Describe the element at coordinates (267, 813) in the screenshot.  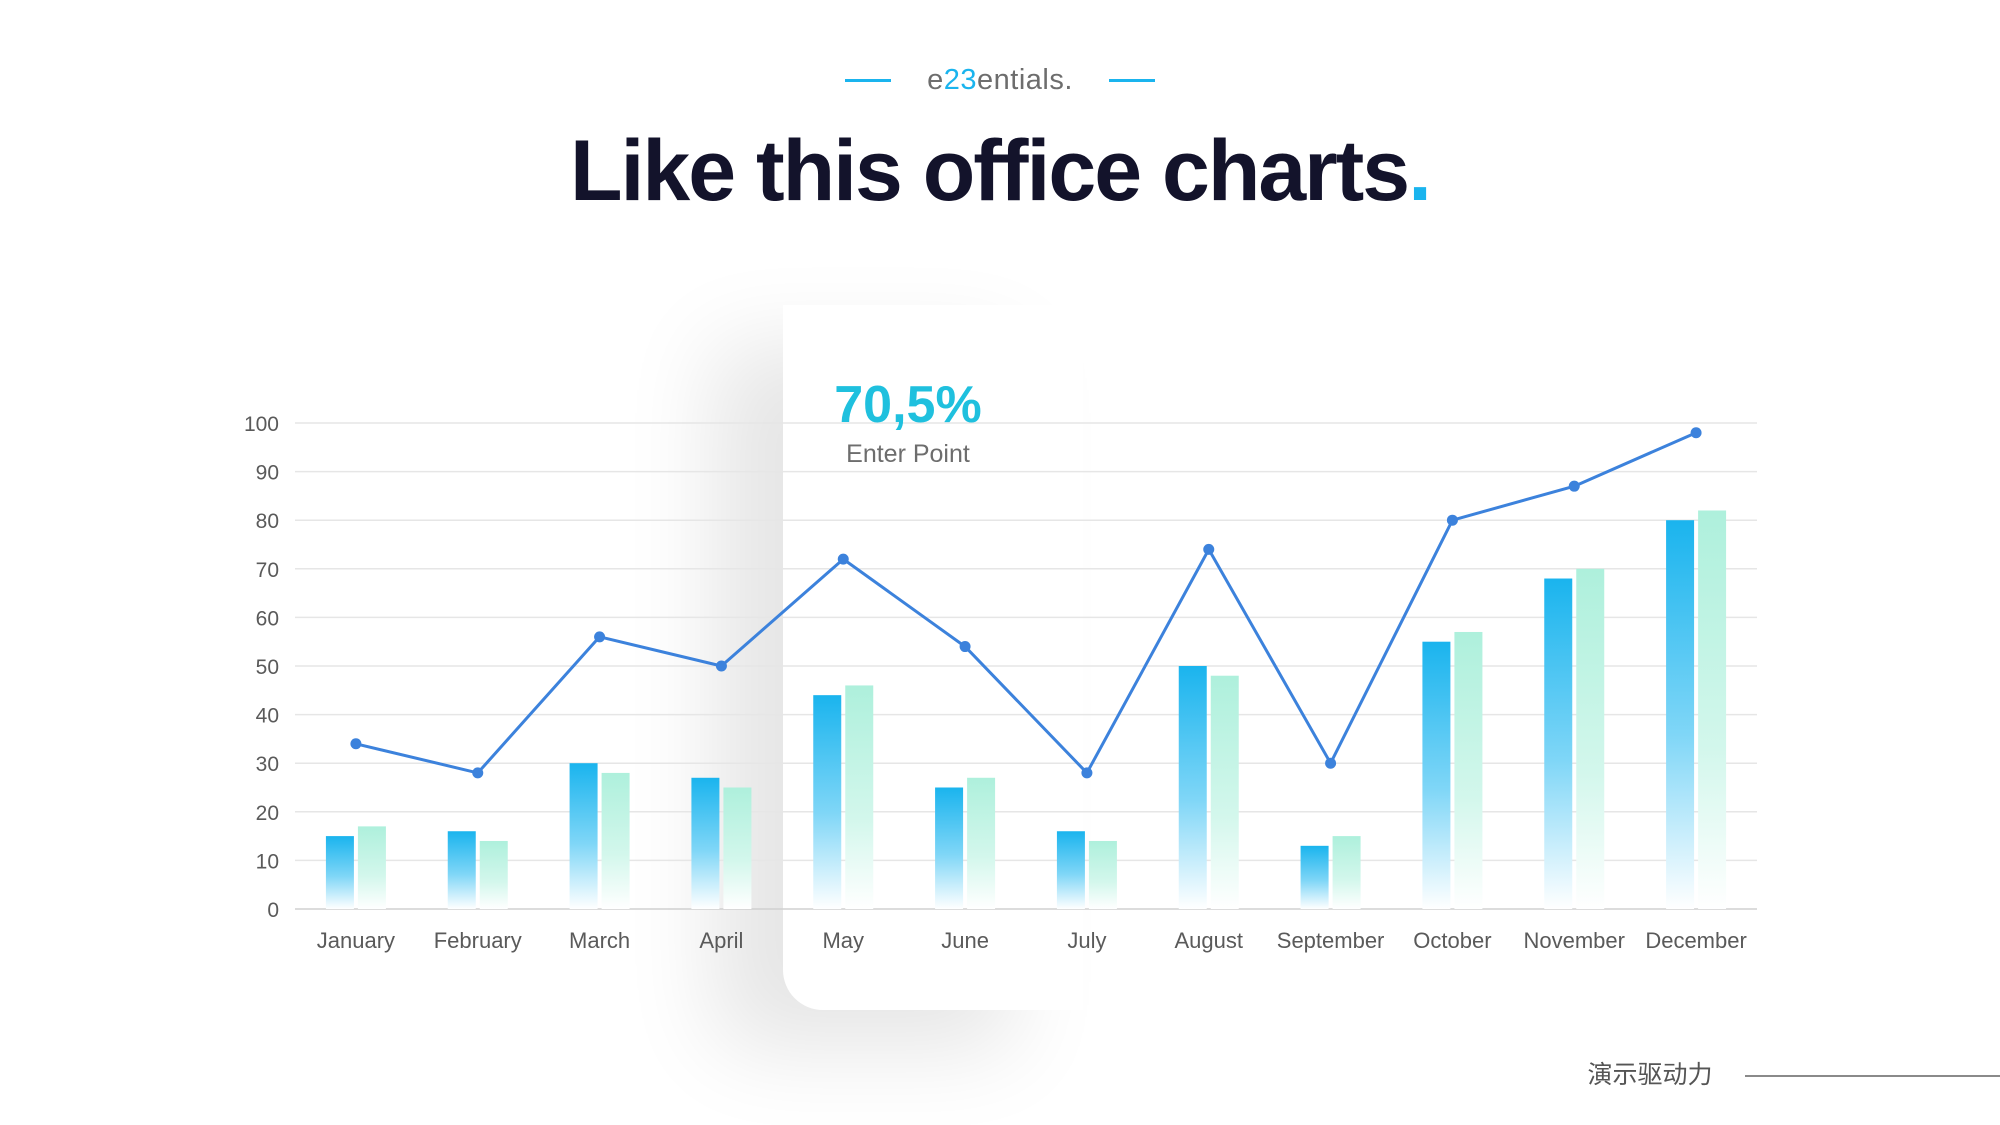
I see `y-tick-label: 20` at that location.